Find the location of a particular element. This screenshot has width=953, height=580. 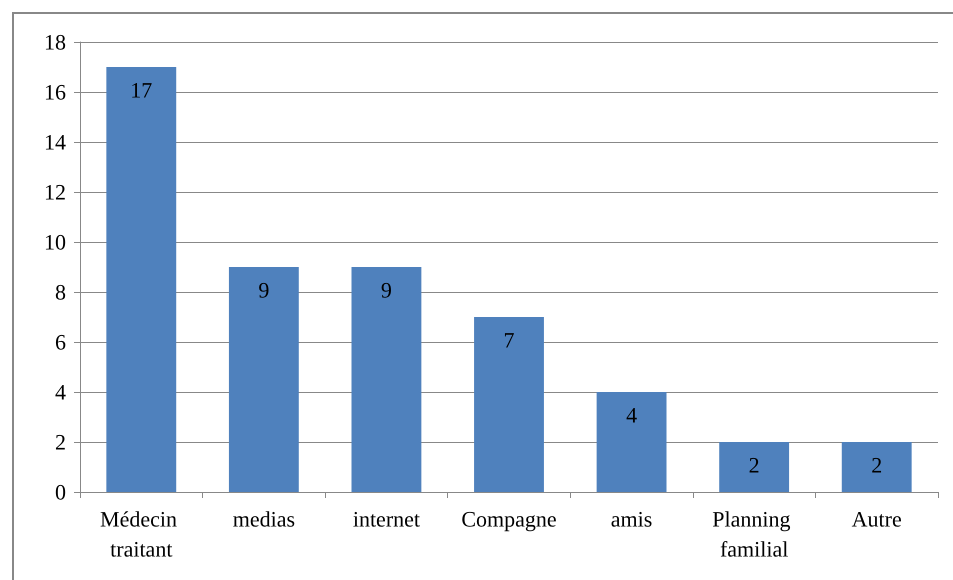

x-tick-label: internet is located at coordinates (386, 519).